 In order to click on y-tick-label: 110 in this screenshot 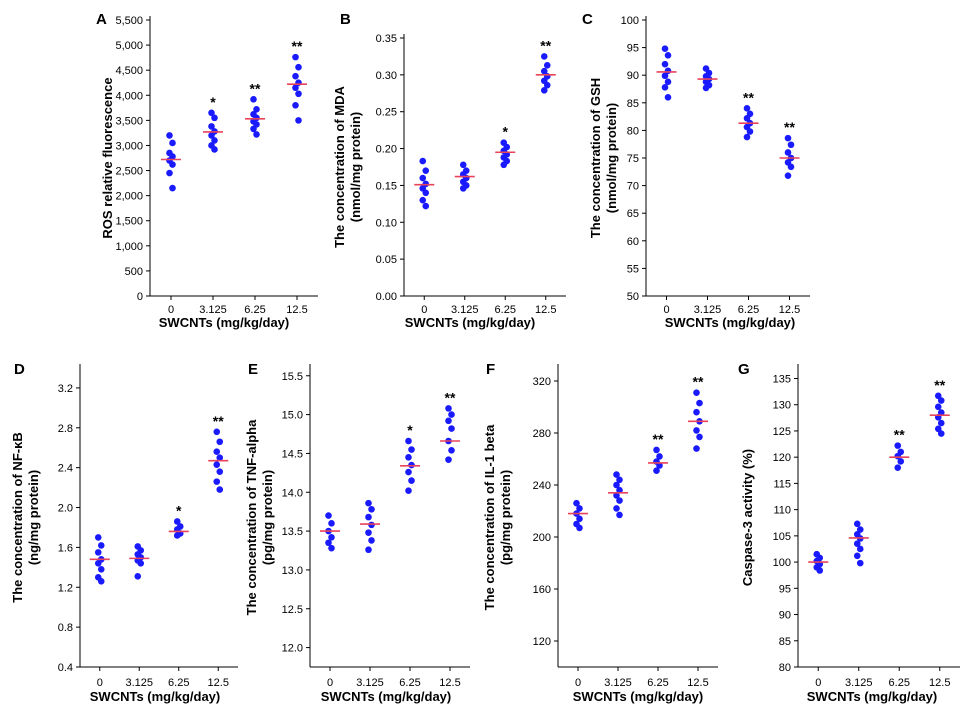, I will do `click(782, 511)`.